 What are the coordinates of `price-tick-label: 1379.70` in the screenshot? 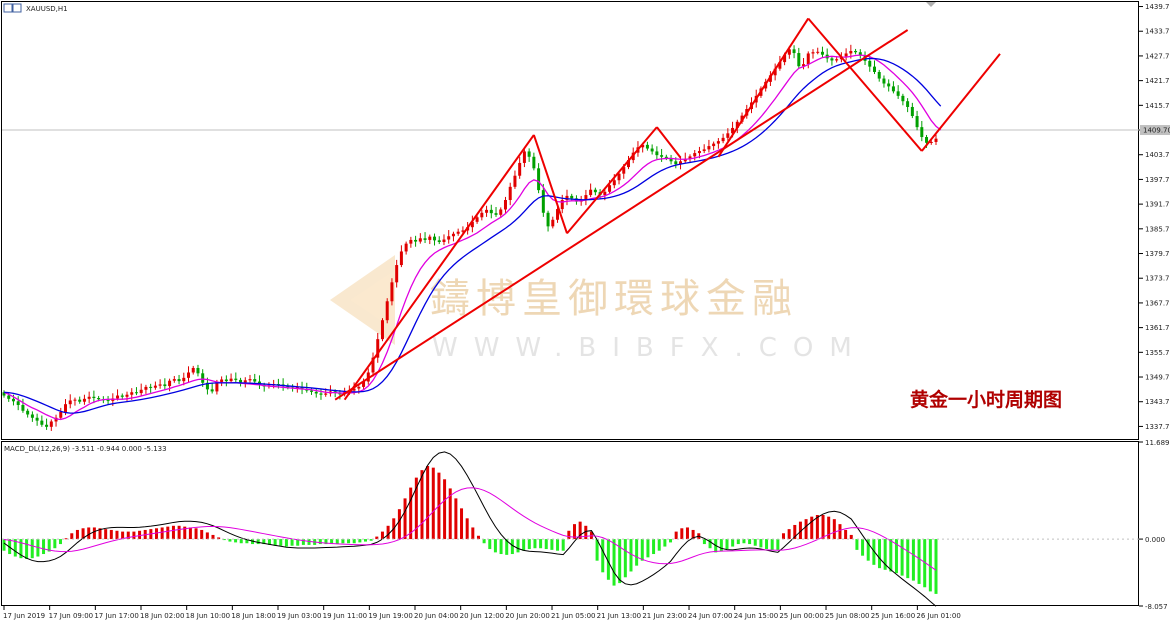 It's located at (1157, 254).